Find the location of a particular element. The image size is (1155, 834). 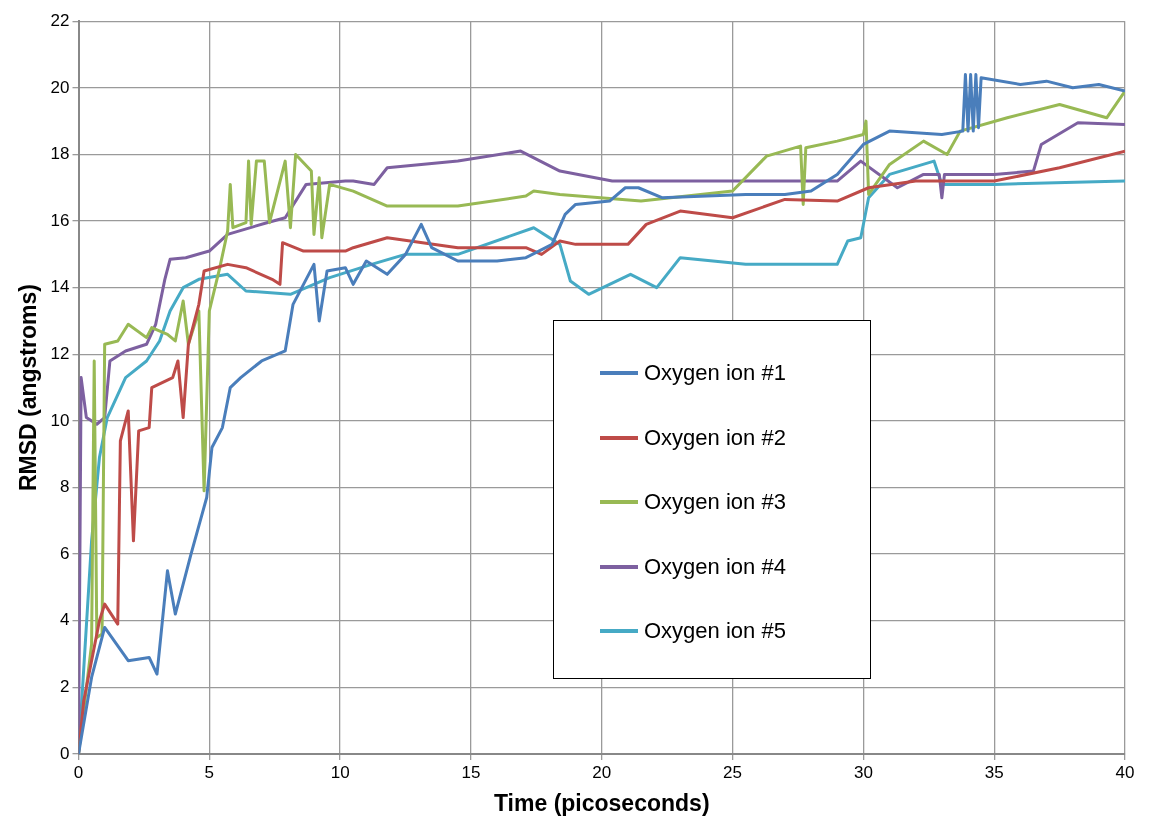

y-tick-label: 12 is located at coordinates (60, 353).